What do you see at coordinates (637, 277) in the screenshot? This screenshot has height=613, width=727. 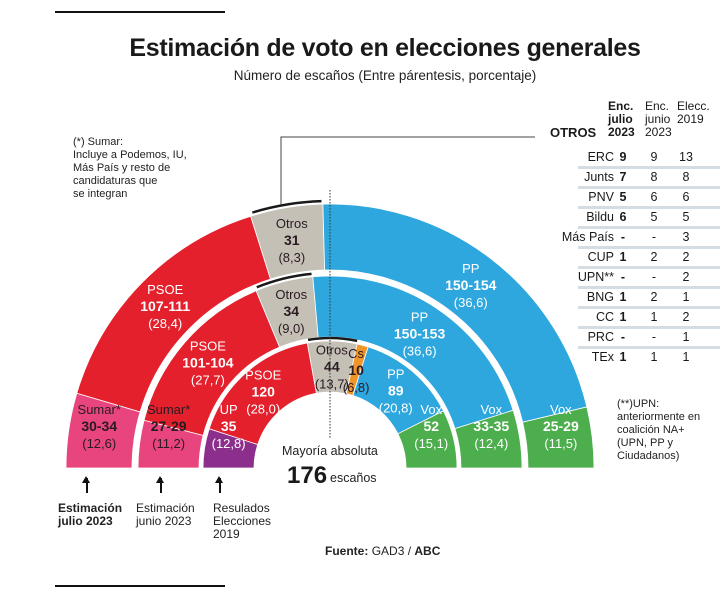 I see `otros-table-row: UPN** - -2` at bounding box center [637, 277].